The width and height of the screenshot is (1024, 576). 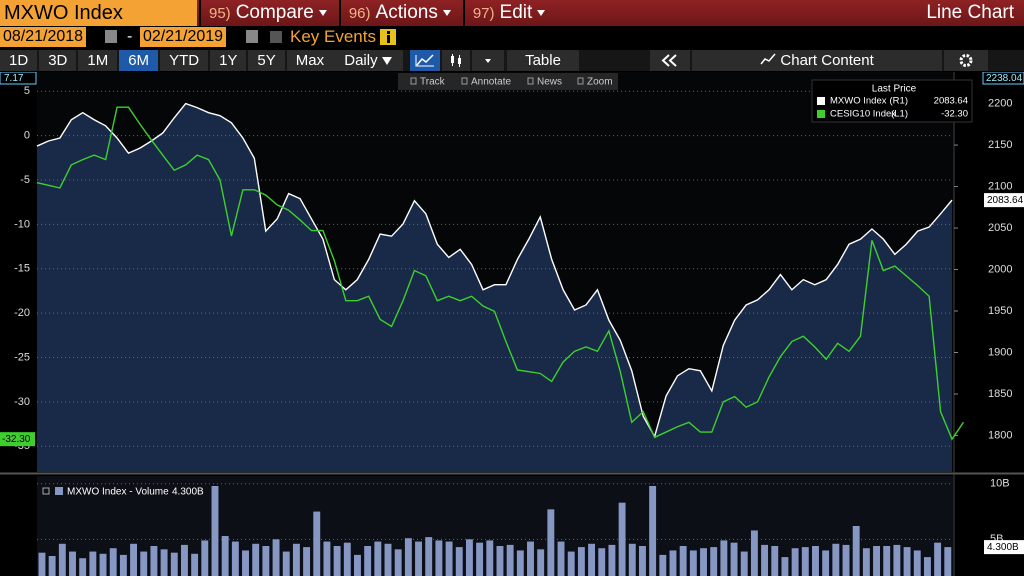 I want to click on frequency-select: Daily, so click(x=368, y=60).